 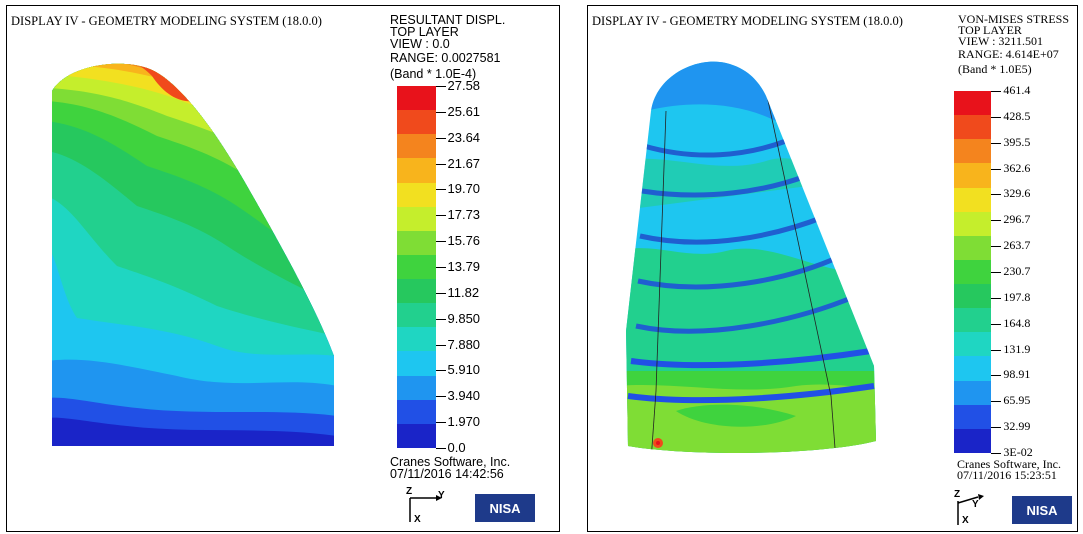 What do you see at coordinates (1017, 296) in the screenshot?
I see `scale-label: 197.8` at bounding box center [1017, 296].